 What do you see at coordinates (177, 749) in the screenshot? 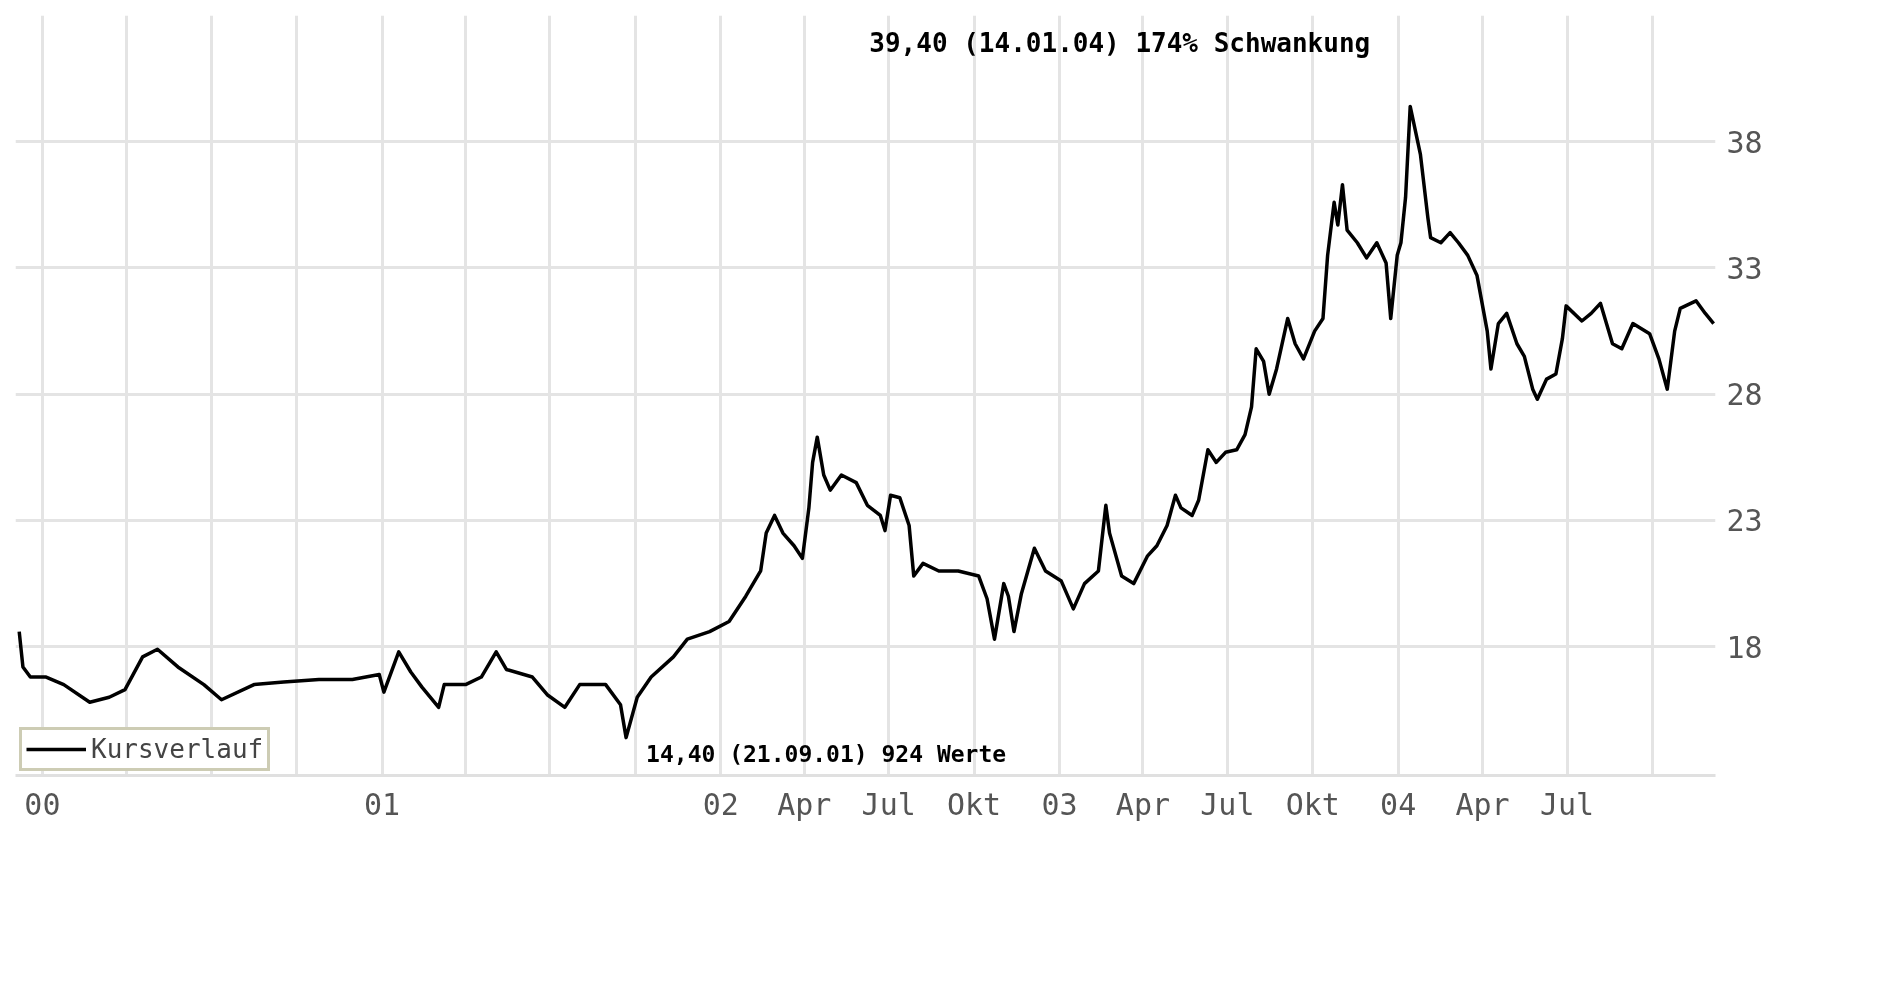
I see `legend-label: Kursverlauf` at bounding box center [177, 749].